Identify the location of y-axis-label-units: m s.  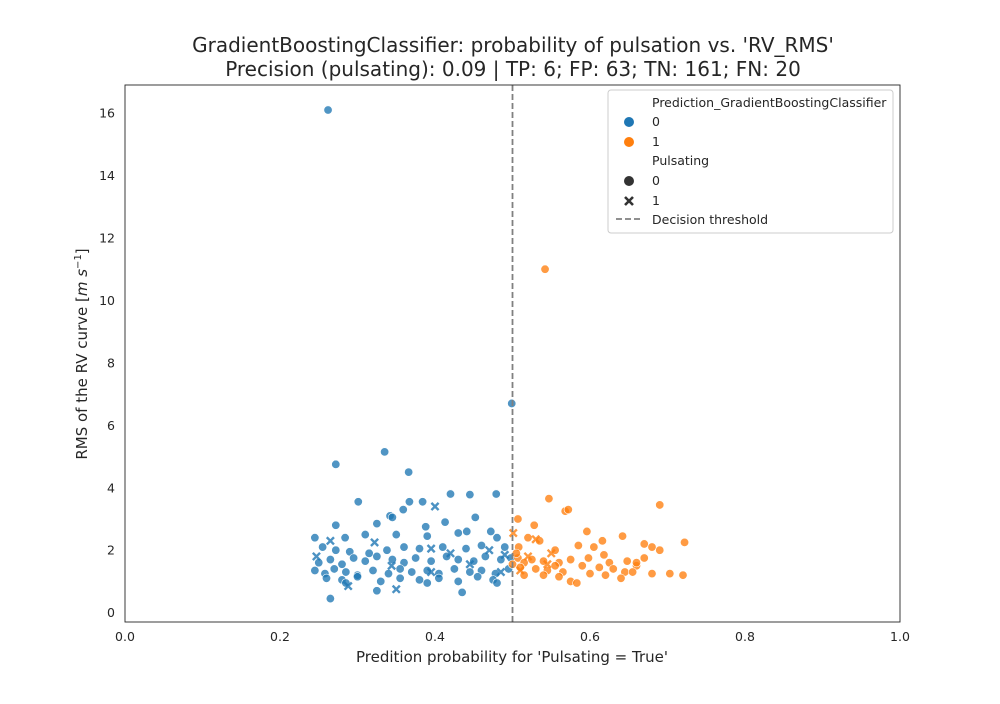
(82, 282).